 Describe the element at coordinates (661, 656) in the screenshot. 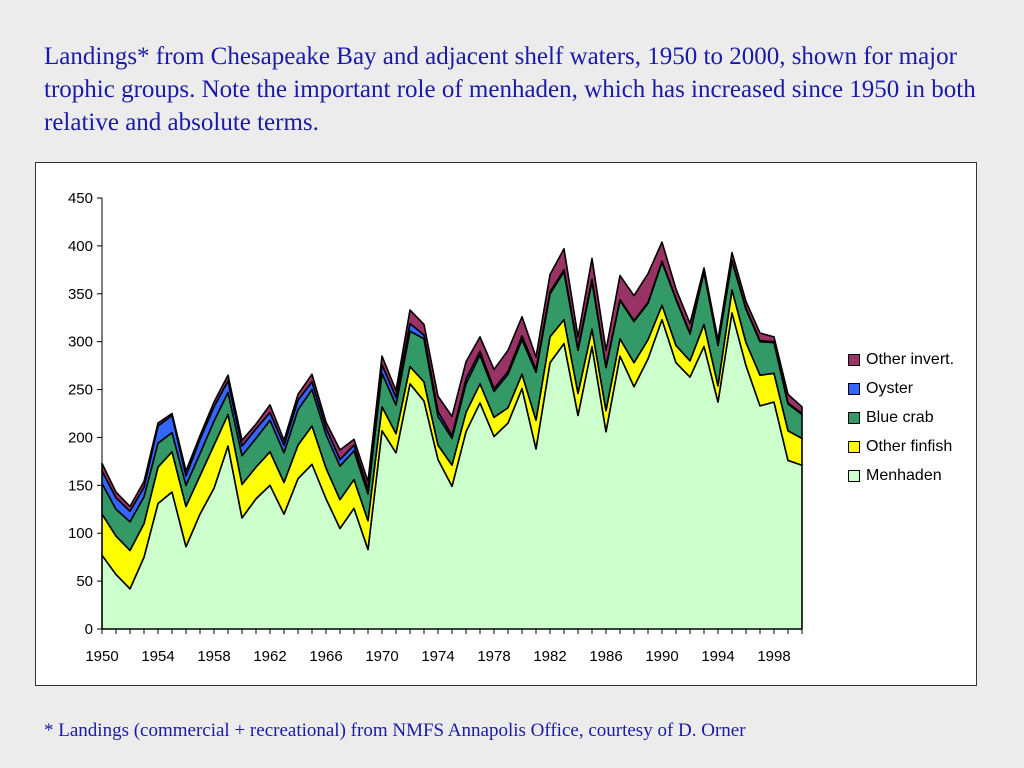

I see `x-tick-label: 1990` at that location.